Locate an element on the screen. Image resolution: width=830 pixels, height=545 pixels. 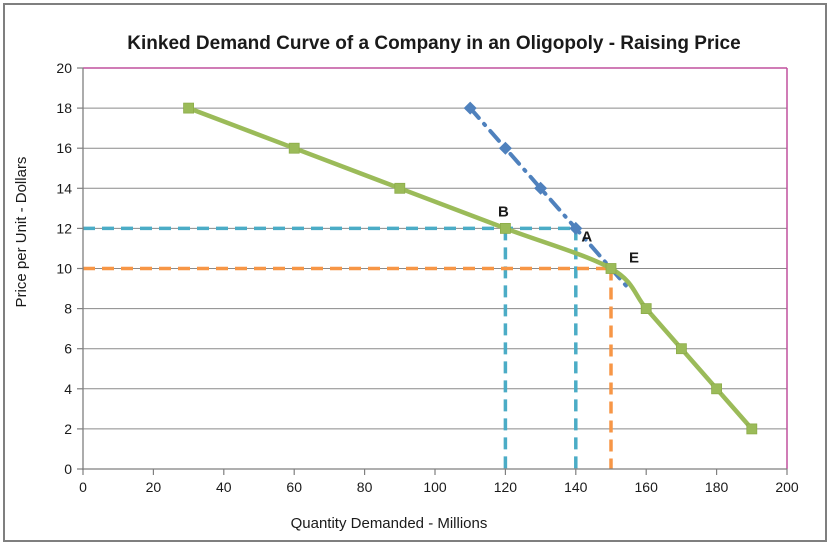
y-tick-label: 2 is located at coordinates (68, 429).